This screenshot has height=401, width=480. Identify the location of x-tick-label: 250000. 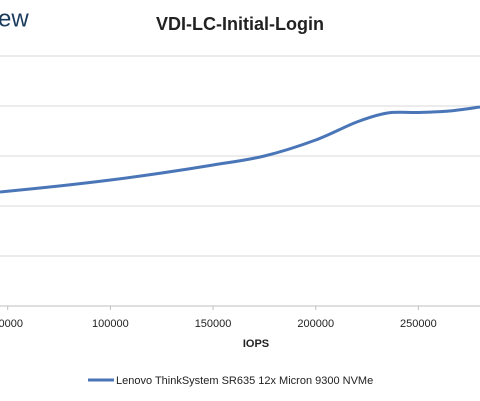
(418, 324).